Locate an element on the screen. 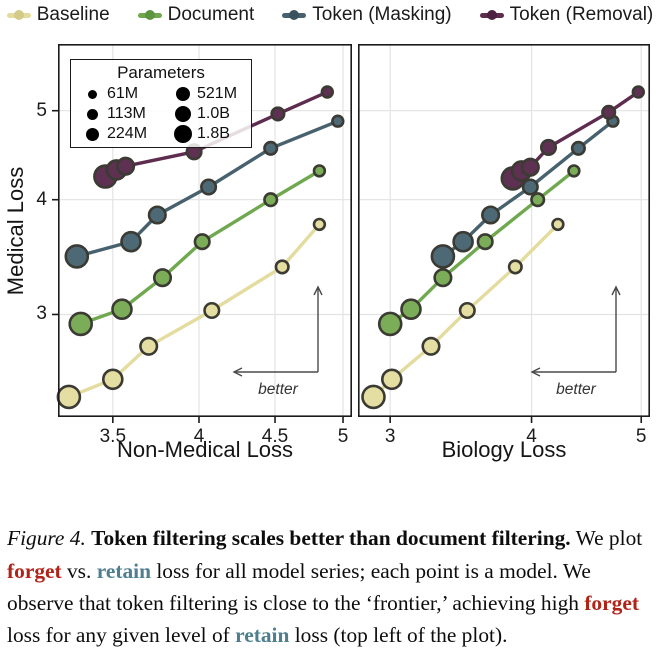 The image size is (660, 668). y-tick-label: 4 is located at coordinates (41, 199).